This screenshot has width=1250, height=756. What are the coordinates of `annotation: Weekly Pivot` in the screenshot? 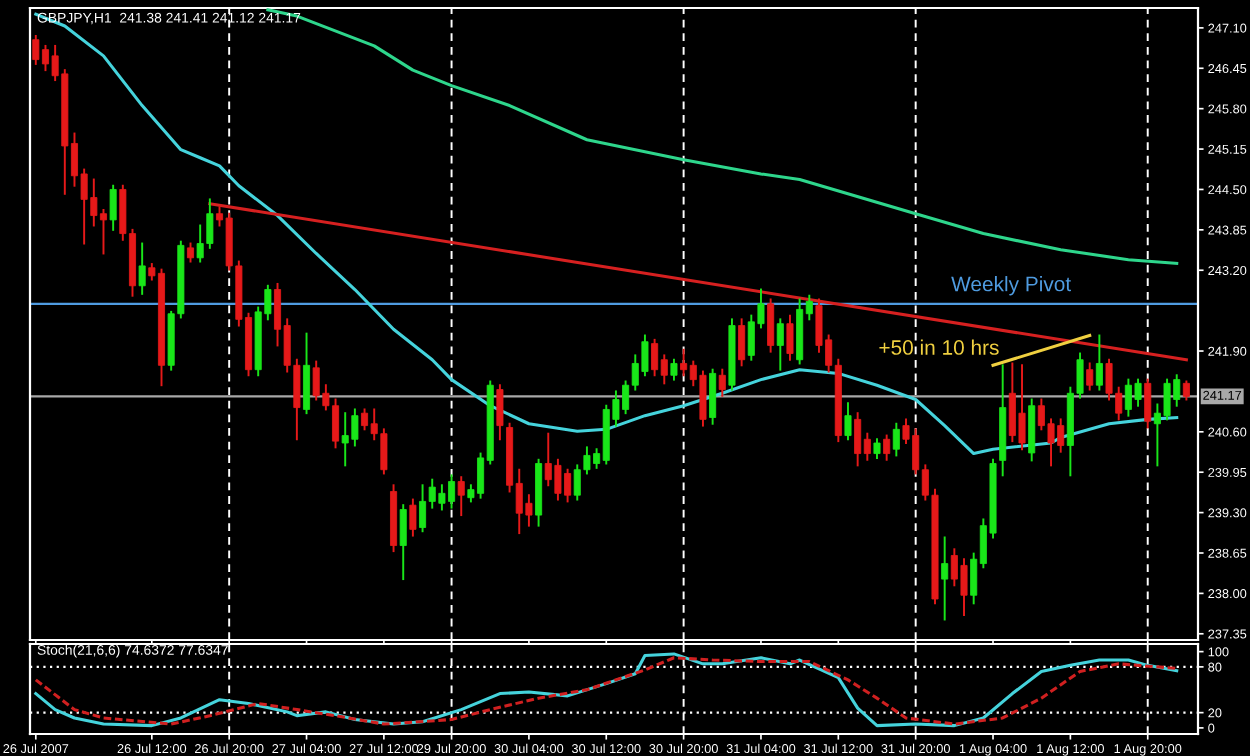 It's located at (1011, 286).